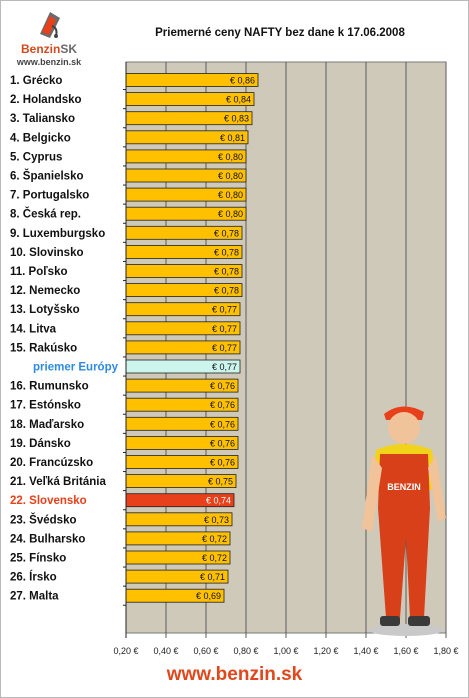 The width and height of the screenshot is (469, 698). I want to click on category-label: 1. Grécko, so click(36, 81).